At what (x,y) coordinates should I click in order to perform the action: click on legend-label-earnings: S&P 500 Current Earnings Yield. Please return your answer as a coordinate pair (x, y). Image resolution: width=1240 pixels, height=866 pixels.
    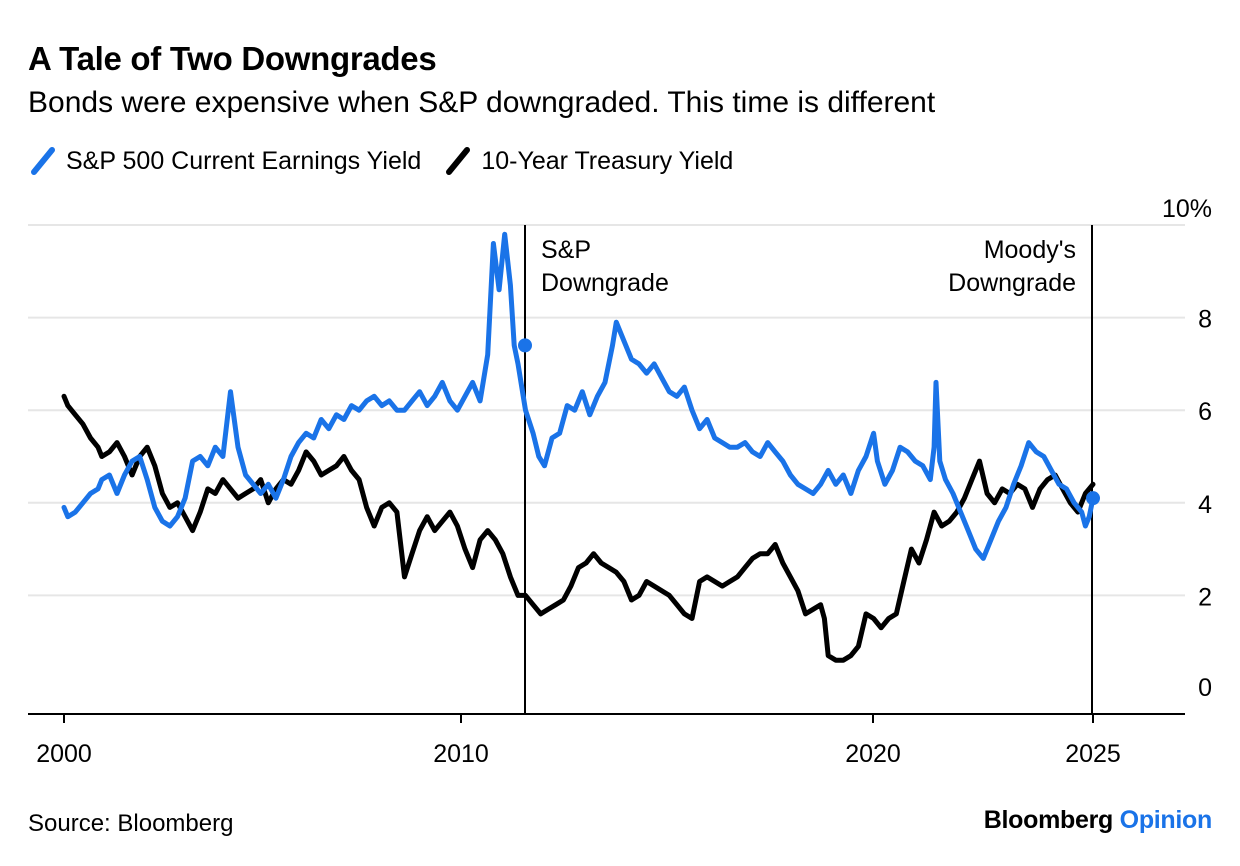
    Looking at the image, I should click on (244, 160).